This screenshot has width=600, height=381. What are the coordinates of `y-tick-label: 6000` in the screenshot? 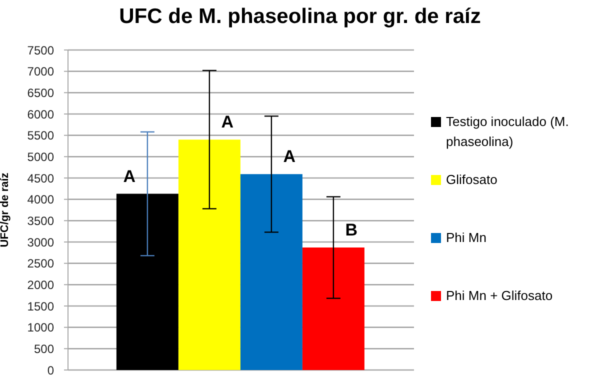 It's located at (40, 114).